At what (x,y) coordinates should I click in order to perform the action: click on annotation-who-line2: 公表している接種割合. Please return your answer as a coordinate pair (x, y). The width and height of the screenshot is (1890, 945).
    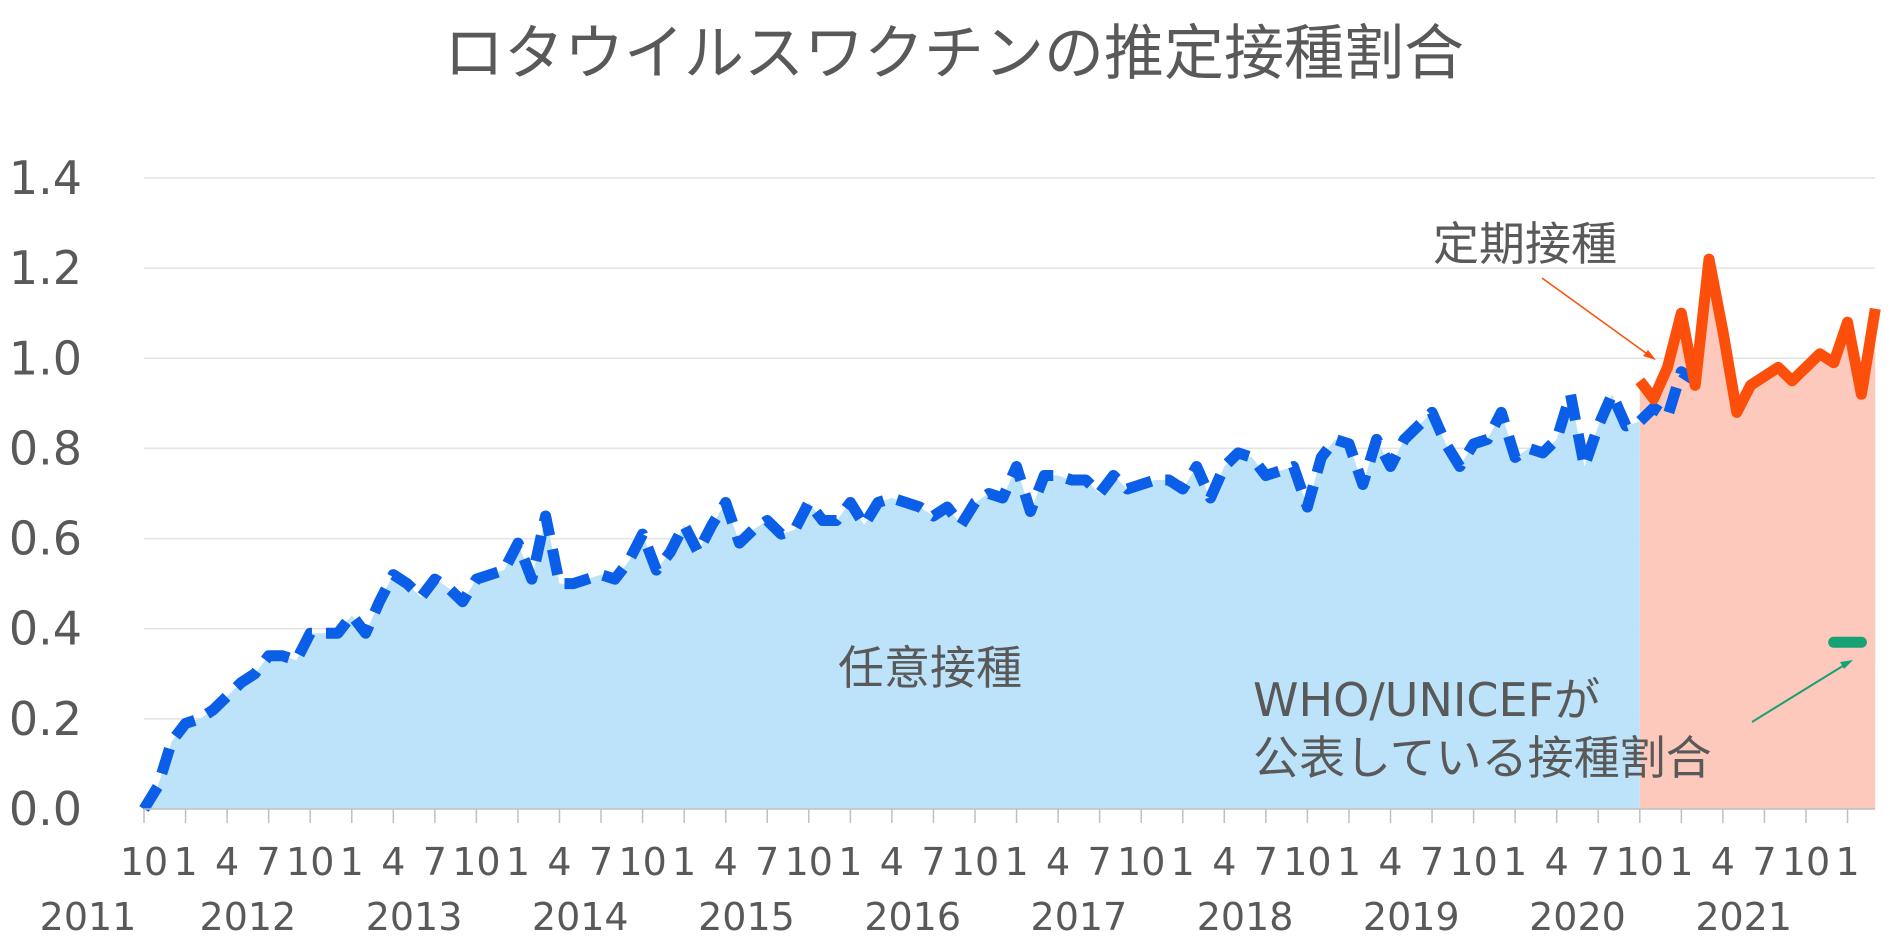
    Looking at the image, I should click on (1482, 758).